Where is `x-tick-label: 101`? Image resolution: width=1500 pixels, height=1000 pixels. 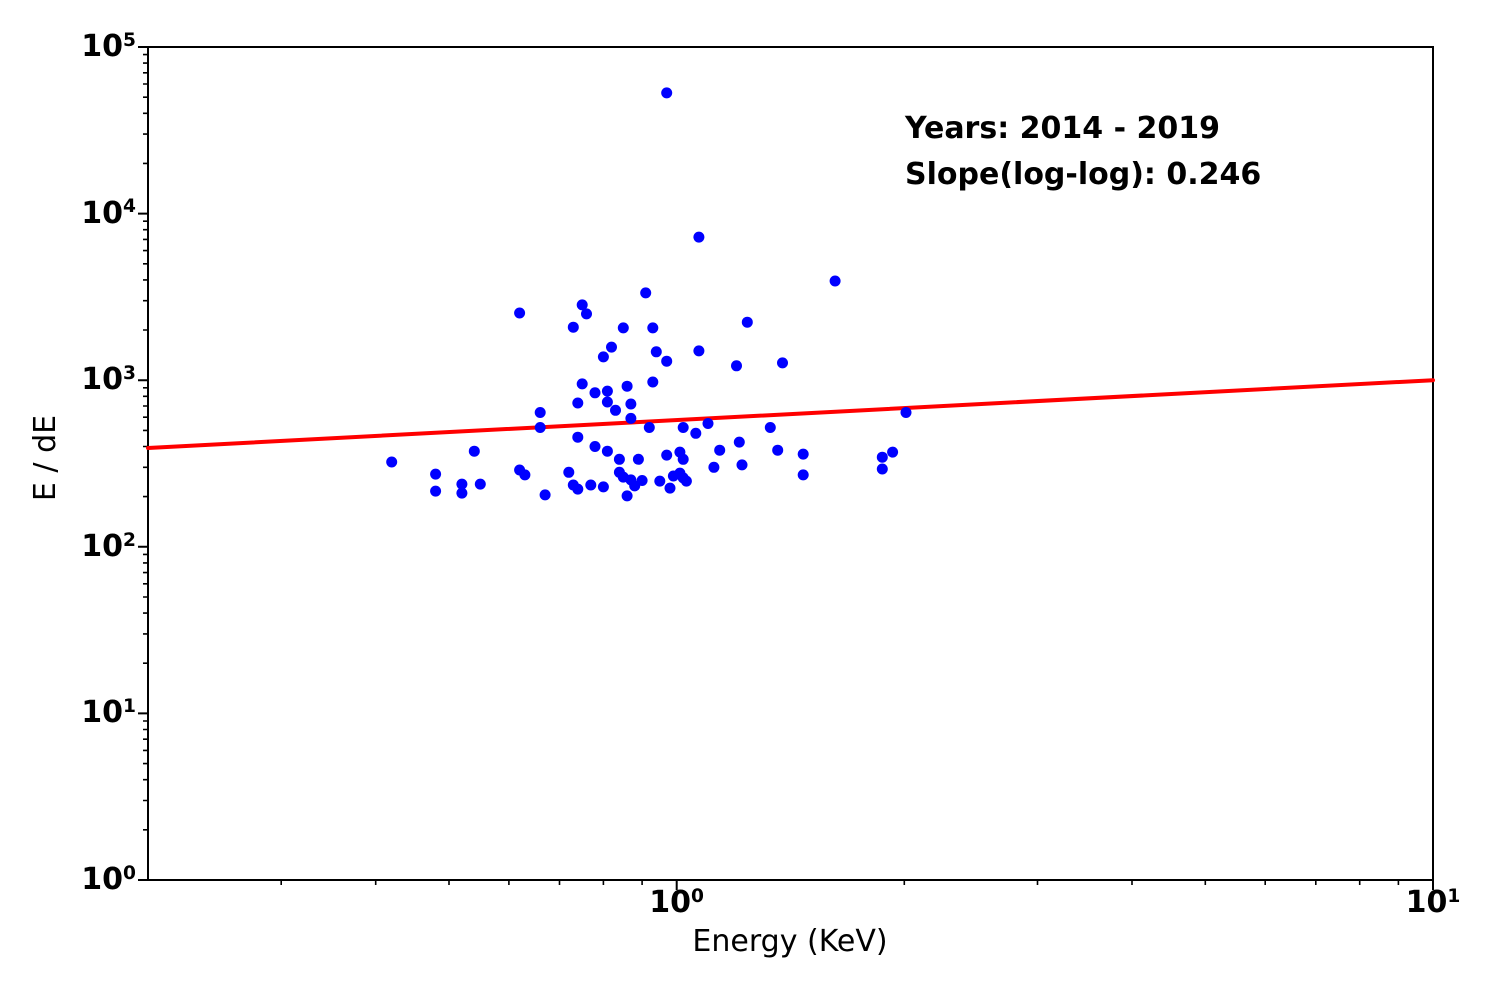
x-tick-label: 101 is located at coordinates (1433, 902).